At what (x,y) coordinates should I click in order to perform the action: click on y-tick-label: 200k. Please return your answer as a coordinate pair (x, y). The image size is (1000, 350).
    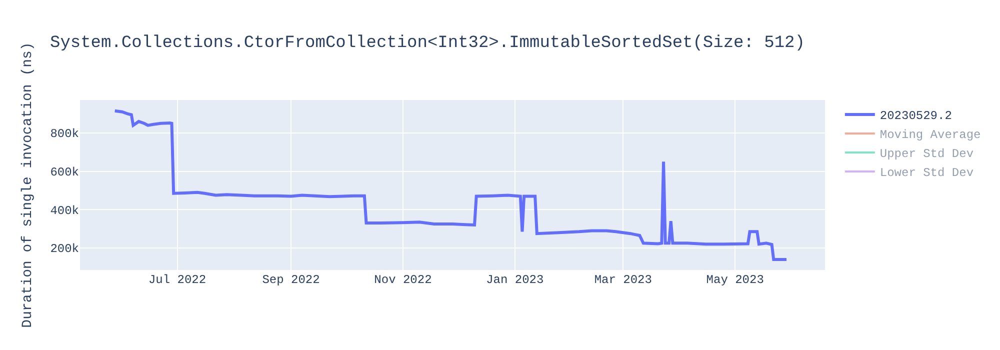
    Looking at the image, I should click on (64, 249).